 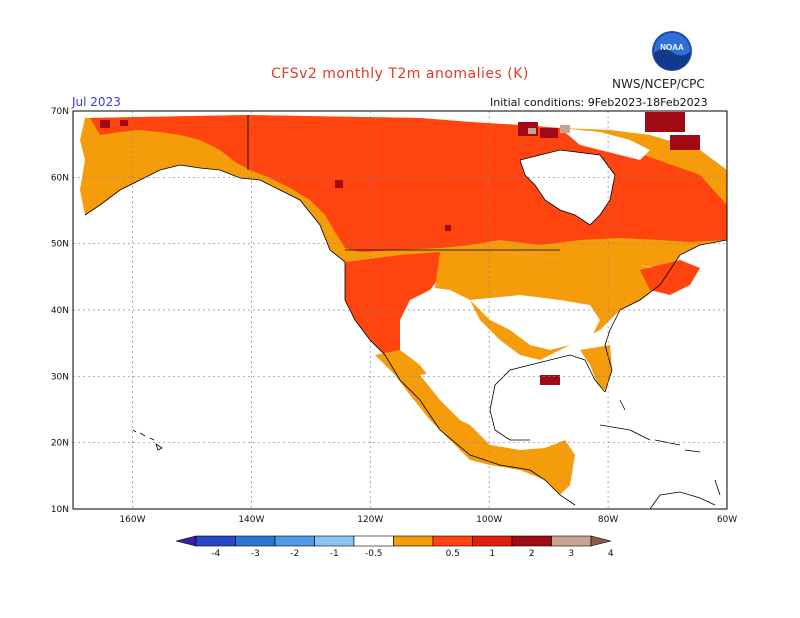 What do you see at coordinates (601, 541) in the screenshot?
I see `colorbar-arrow-right` at bounding box center [601, 541].